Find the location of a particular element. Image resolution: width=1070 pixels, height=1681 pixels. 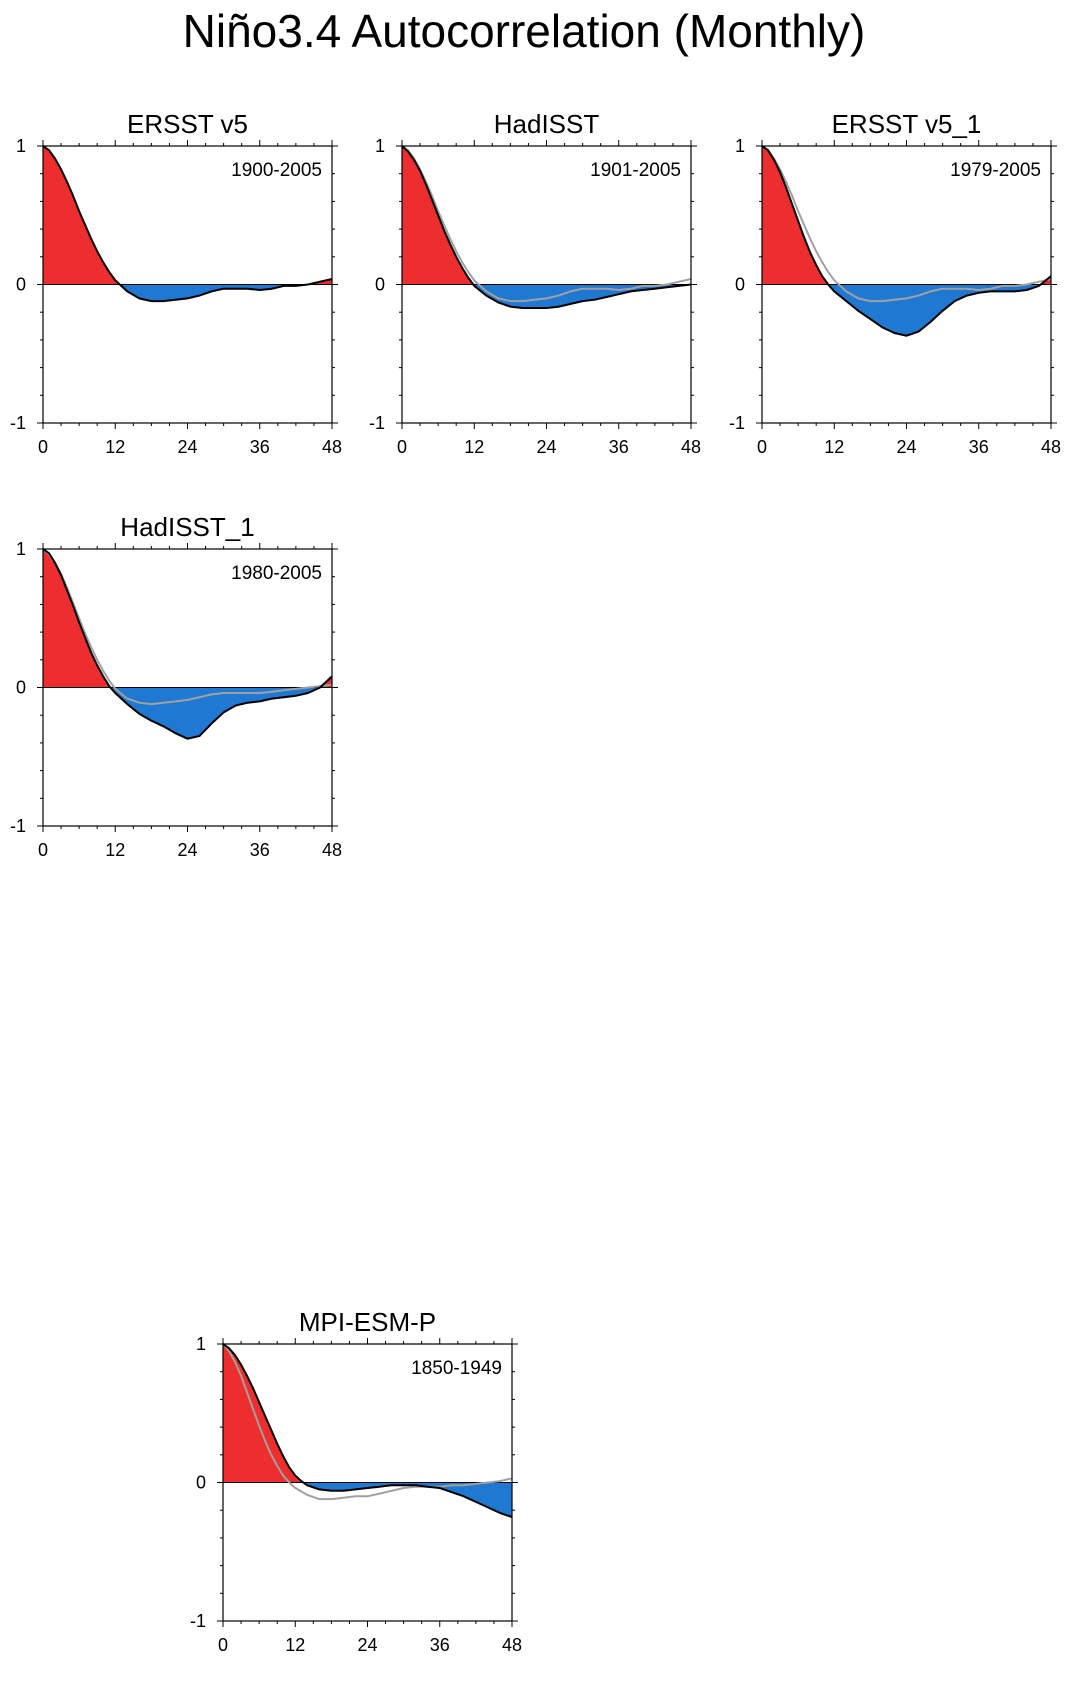

panel-title: MPI-ESM-P is located at coordinates (367, 1322).